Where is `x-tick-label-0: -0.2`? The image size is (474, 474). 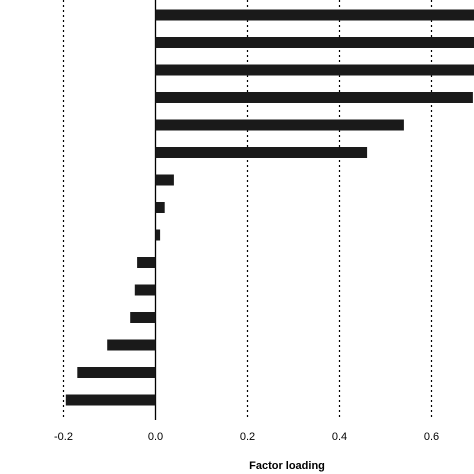 x-tick-label-0: -0.2 is located at coordinates (63, 437).